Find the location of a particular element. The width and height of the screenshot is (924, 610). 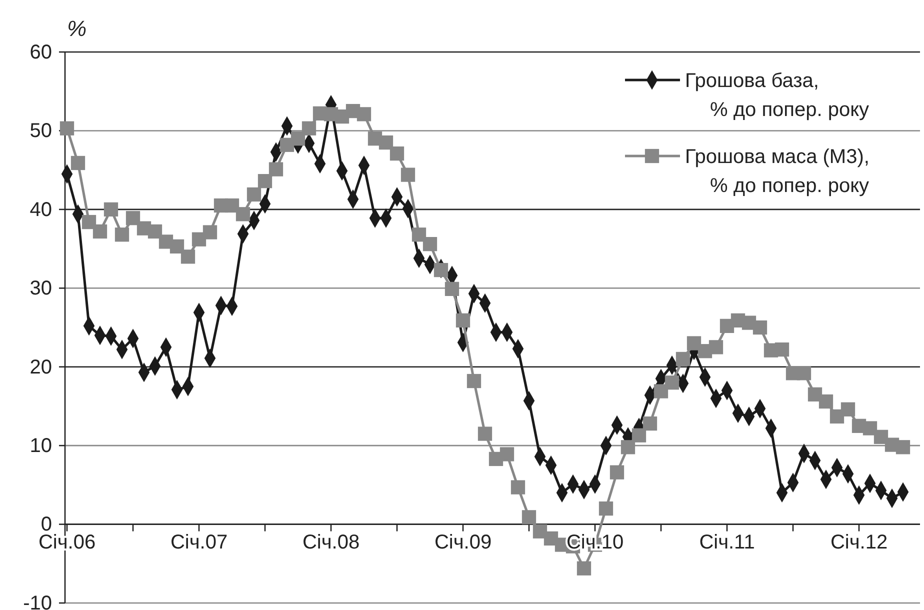

y-tick-label: 30 is located at coordinates (41, 289).